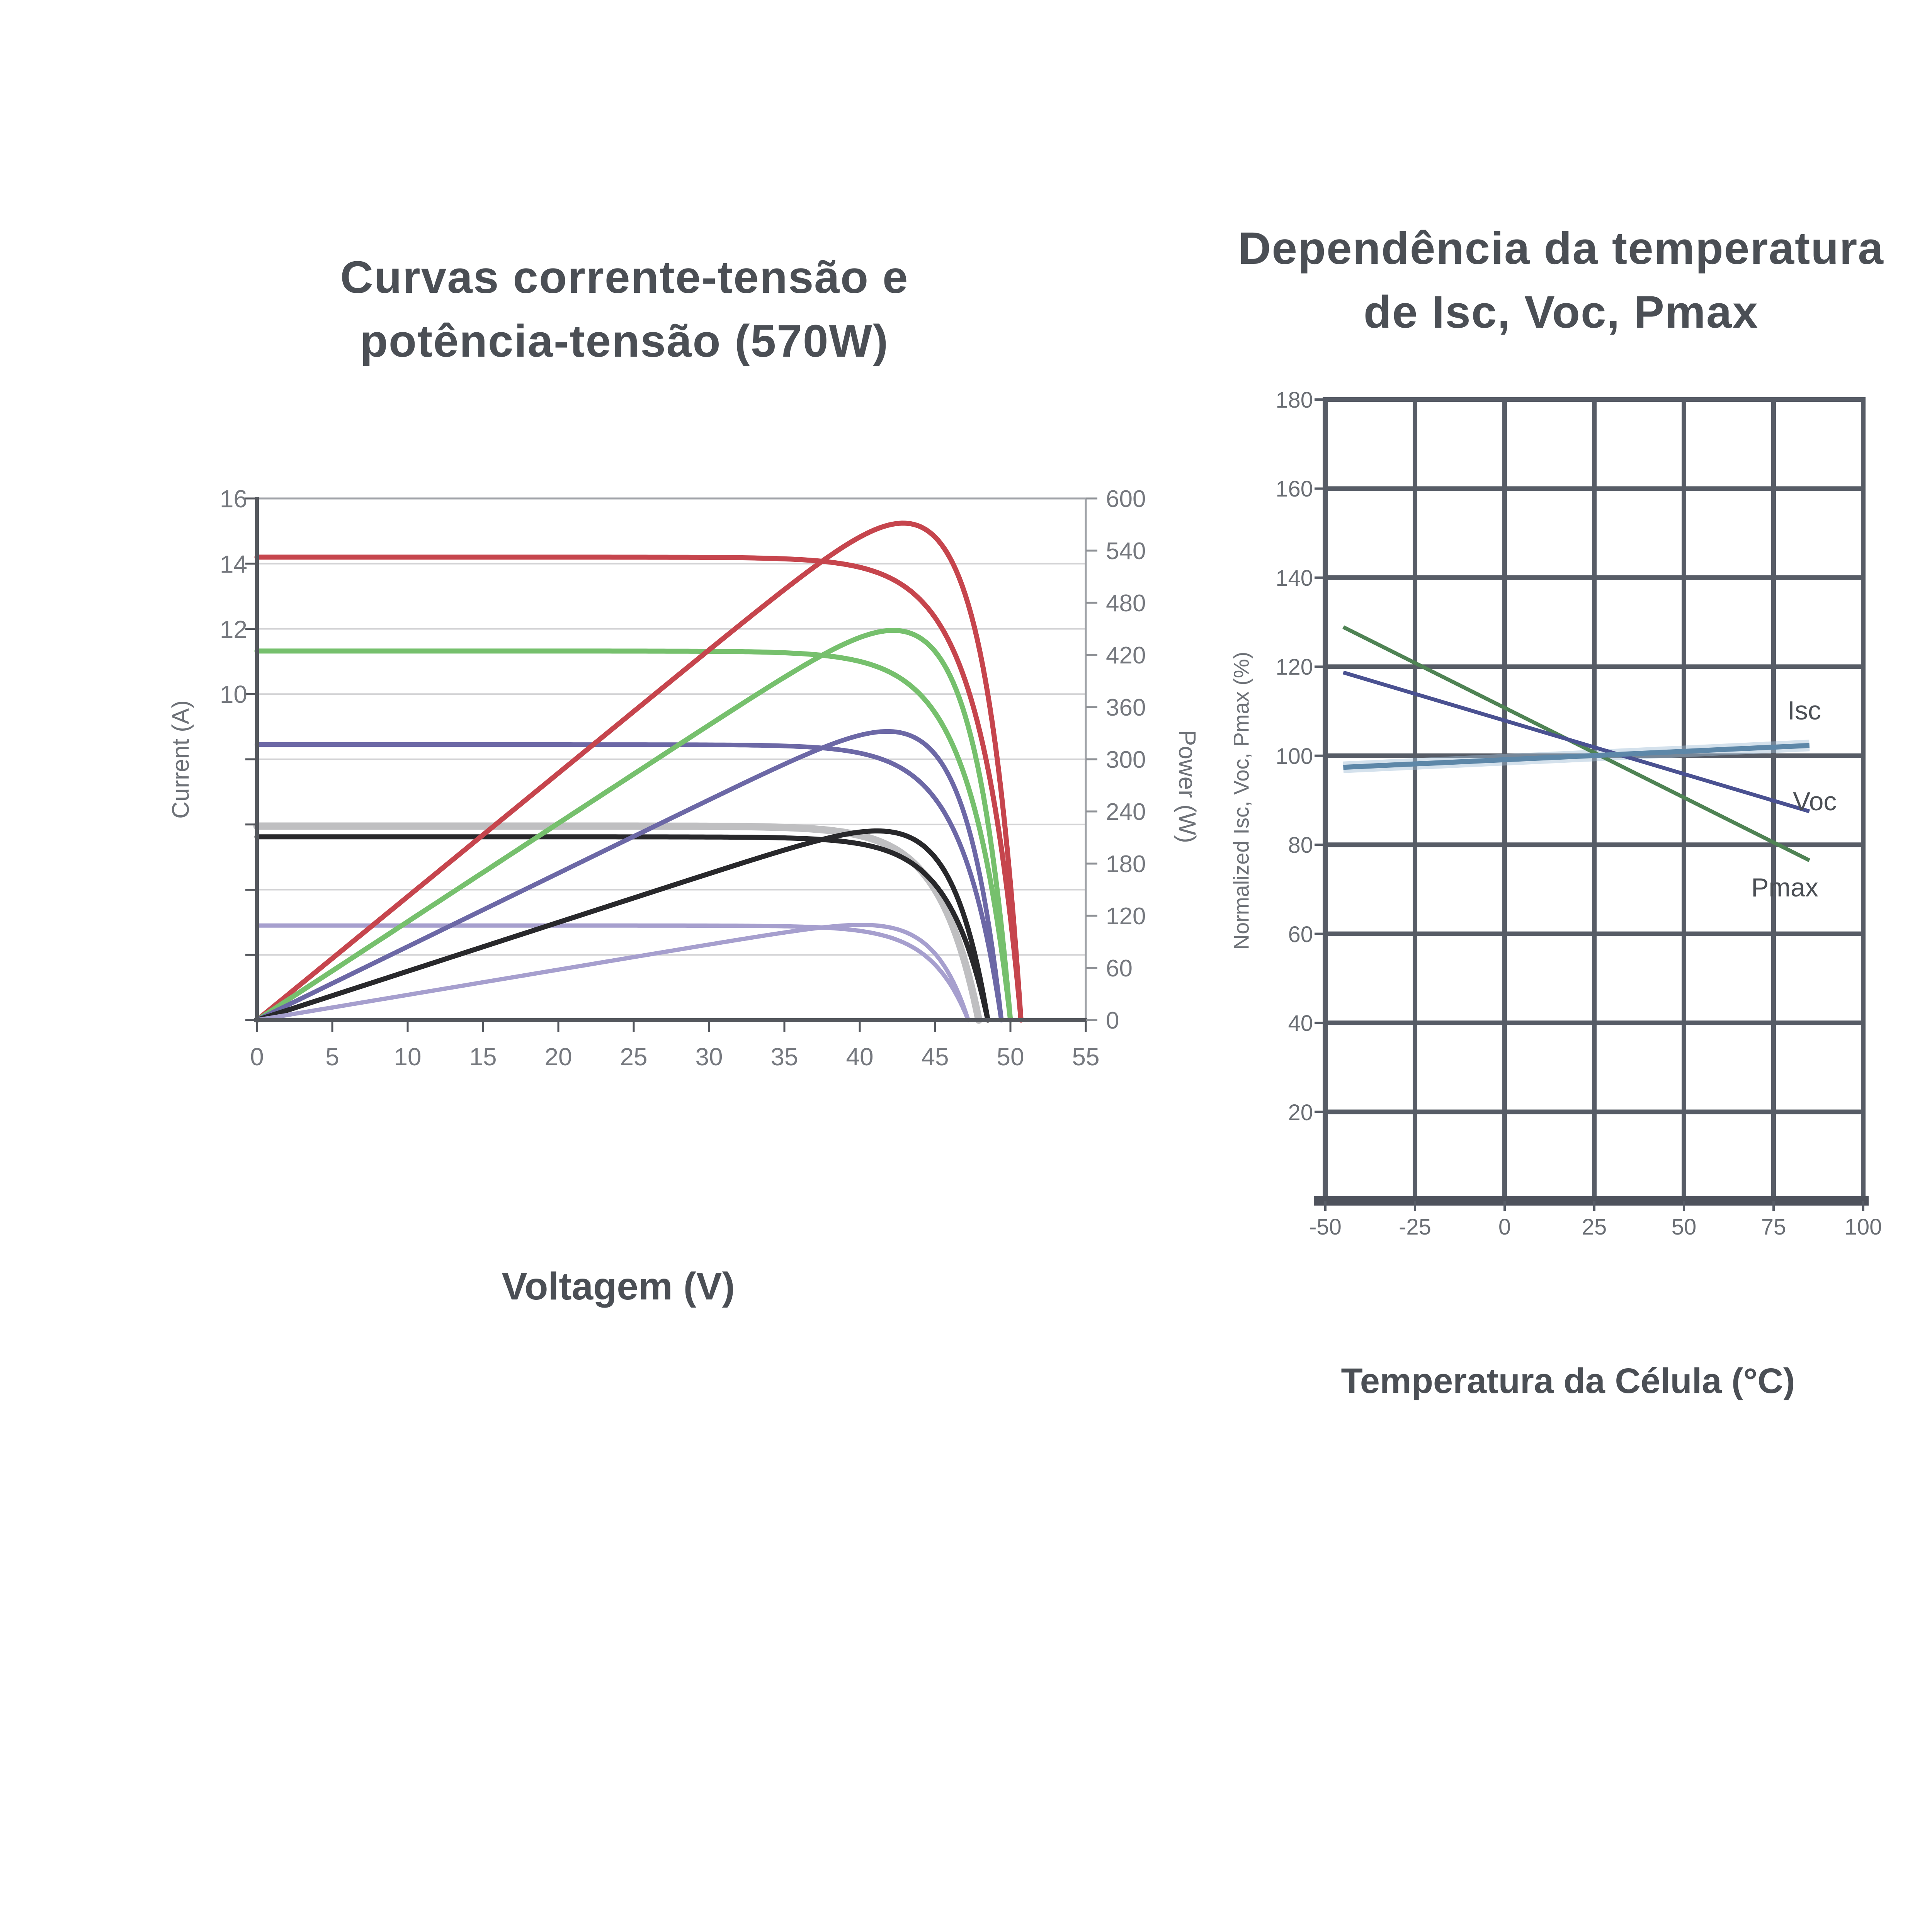 This screenshot has height=1932, width=1932. I want to click on iv-x-tick-label: 45, so click(935, 1057).